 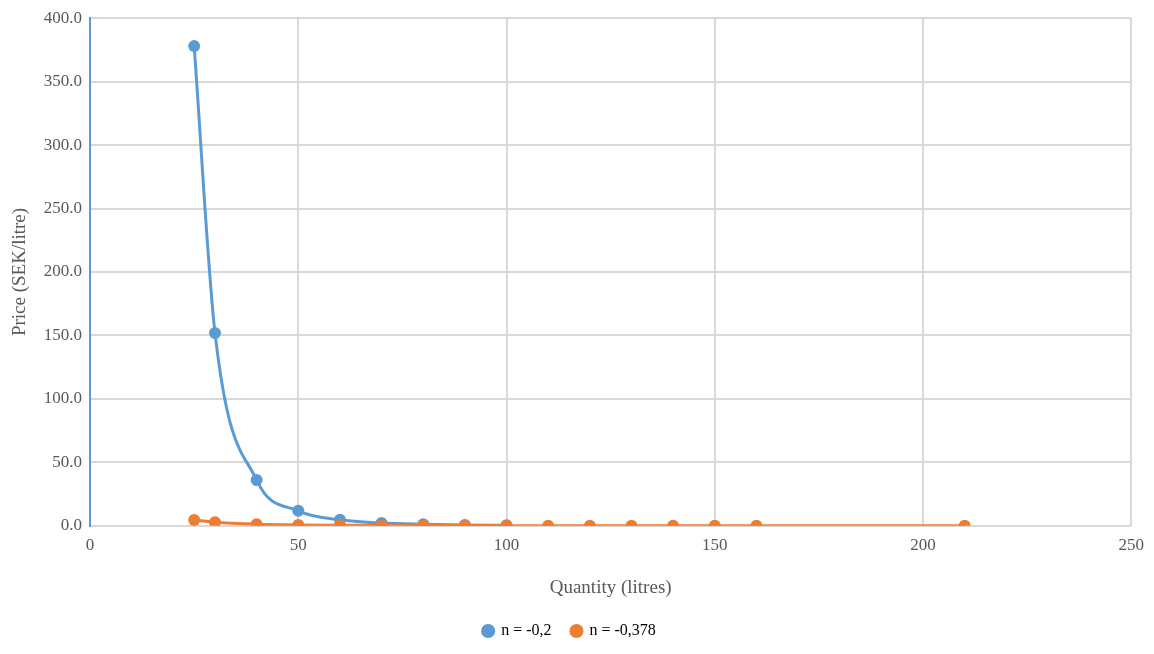 What do you see at coordinates (298, 545) in the screenshot?
I see `x-tick-label: 50` at bounding box center [298, 545].